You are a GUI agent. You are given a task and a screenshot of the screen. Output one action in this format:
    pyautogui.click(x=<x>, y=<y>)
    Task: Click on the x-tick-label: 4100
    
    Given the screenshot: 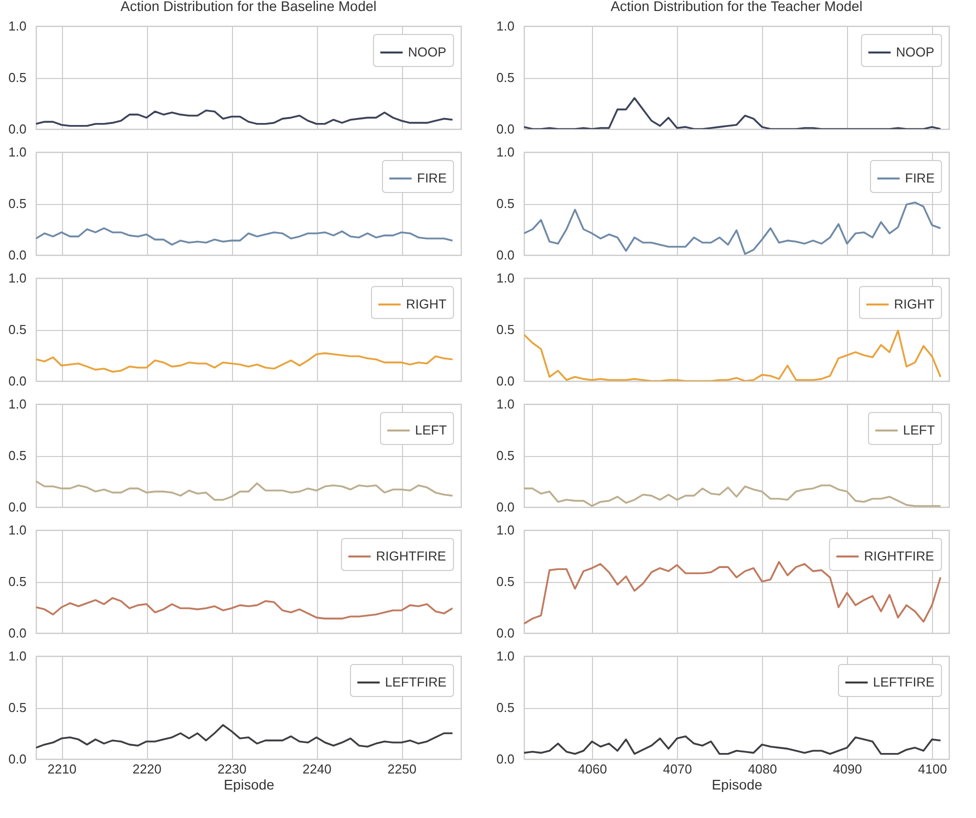 What is the action you would take?
    pyautogui.click(x=932, y=769)
    